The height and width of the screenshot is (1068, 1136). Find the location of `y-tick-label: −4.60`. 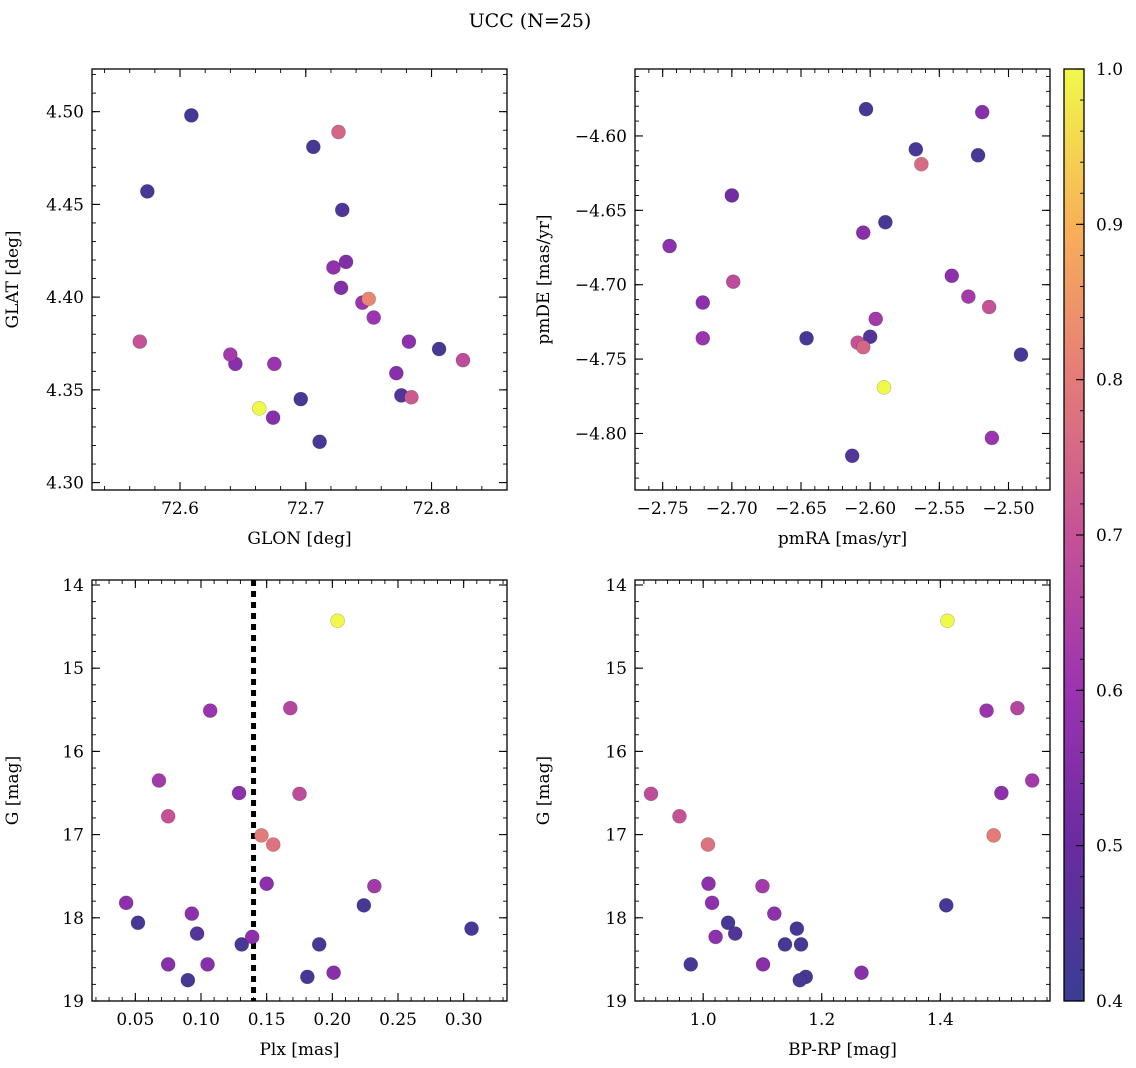

y-tick-label: −4.60 is located at coordinates (601, 137).